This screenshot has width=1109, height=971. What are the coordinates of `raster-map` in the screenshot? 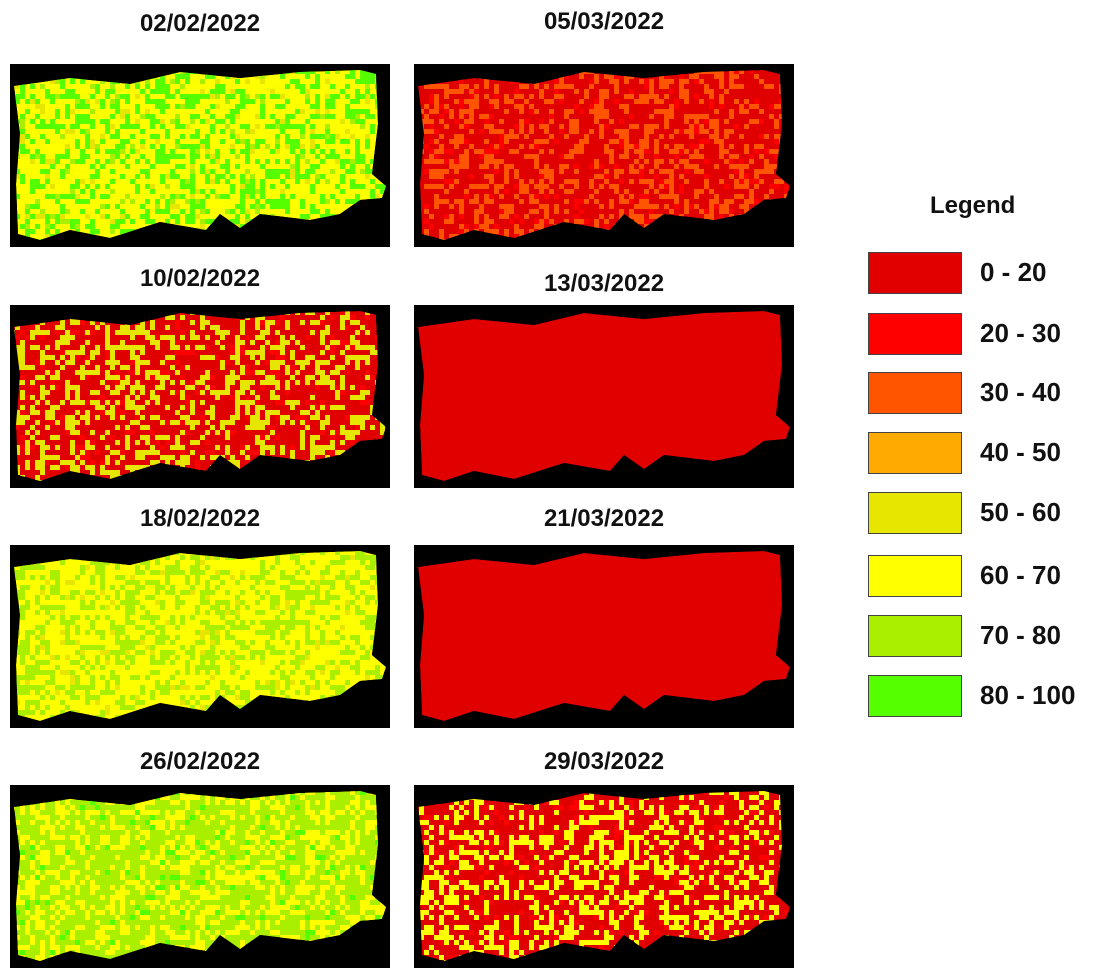 It's located at (200, 636).